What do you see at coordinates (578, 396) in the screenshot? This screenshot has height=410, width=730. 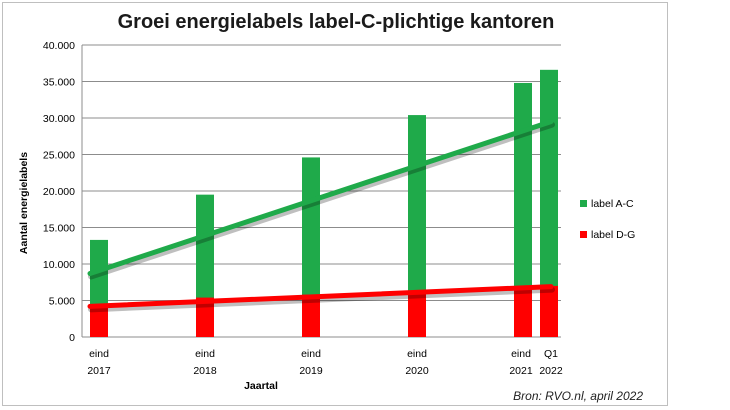 I see `source-note: Bron: RVO.nl, april 2022` at bounding box center [578, 396].